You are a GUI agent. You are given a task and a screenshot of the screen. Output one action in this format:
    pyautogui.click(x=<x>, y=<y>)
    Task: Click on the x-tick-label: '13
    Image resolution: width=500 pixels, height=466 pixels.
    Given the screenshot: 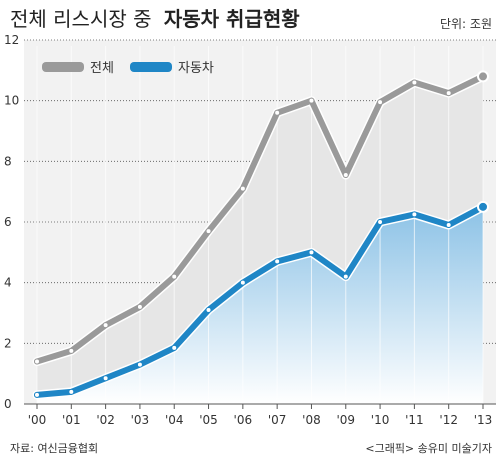 What is the action you would take?
    pyautogui.click(x=483, y=420)
    